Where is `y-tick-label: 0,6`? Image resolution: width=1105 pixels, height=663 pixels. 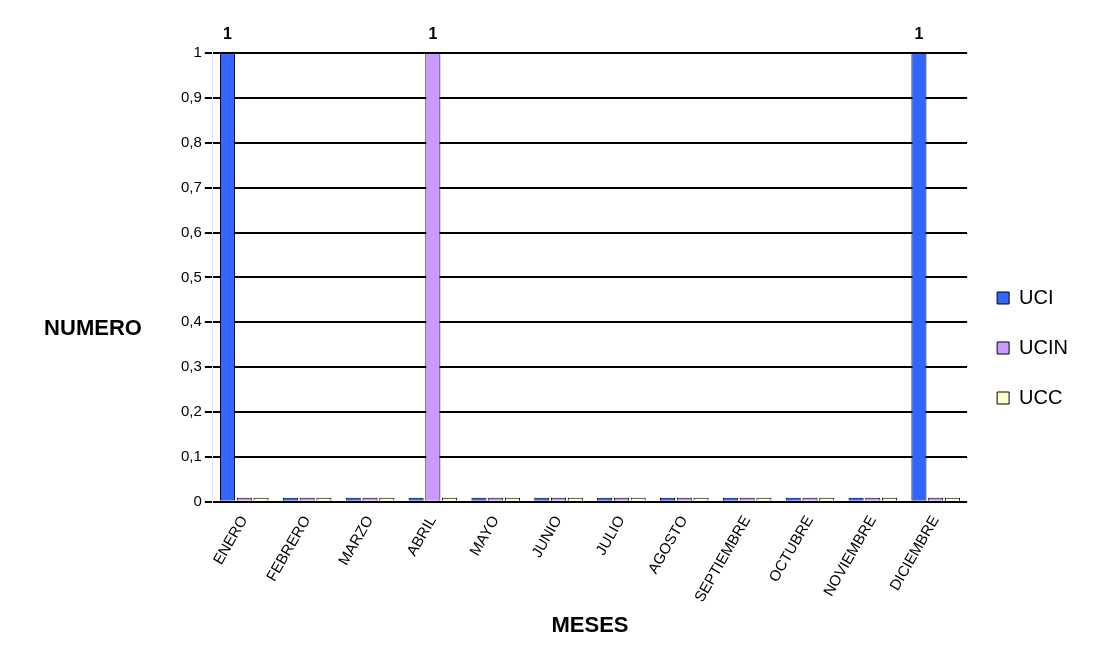 y-tick-label: 0,6 is located at coordinates (191, 231).